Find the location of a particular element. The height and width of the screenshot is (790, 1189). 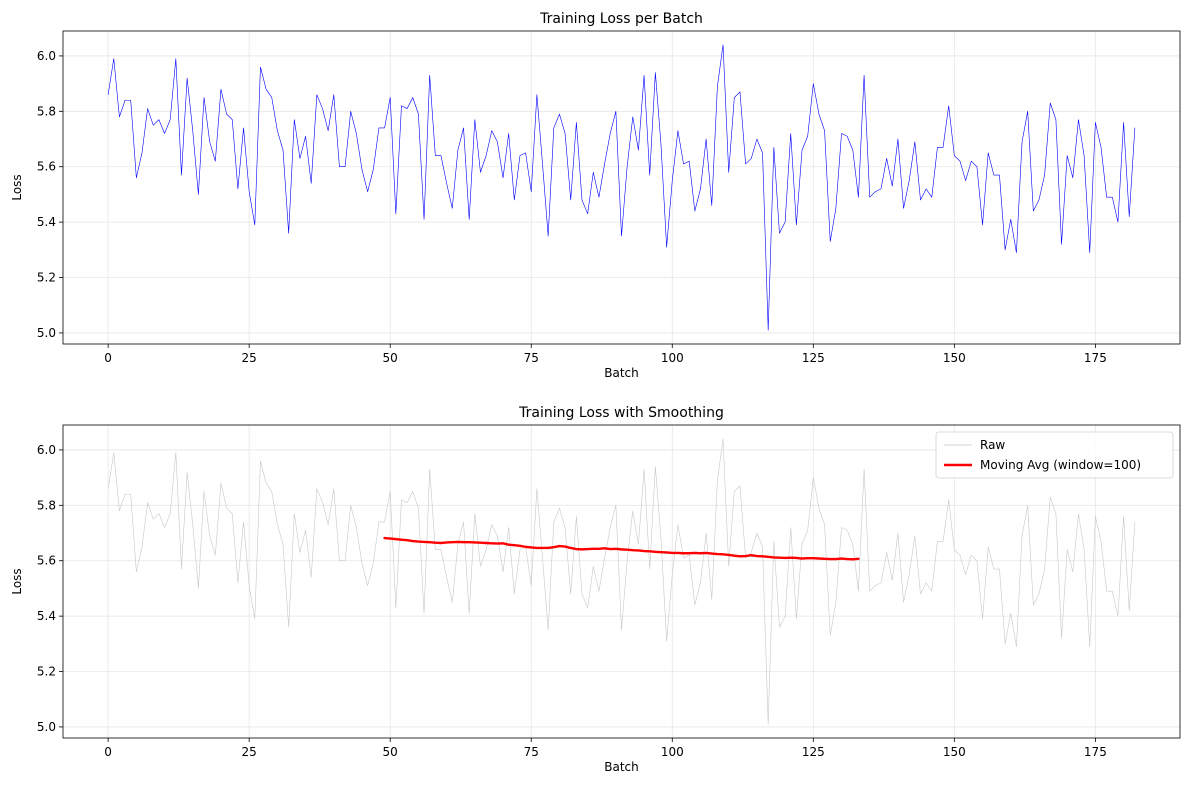

chart-title: Training Loss with Smoothing is located at coordinates (621, 413).